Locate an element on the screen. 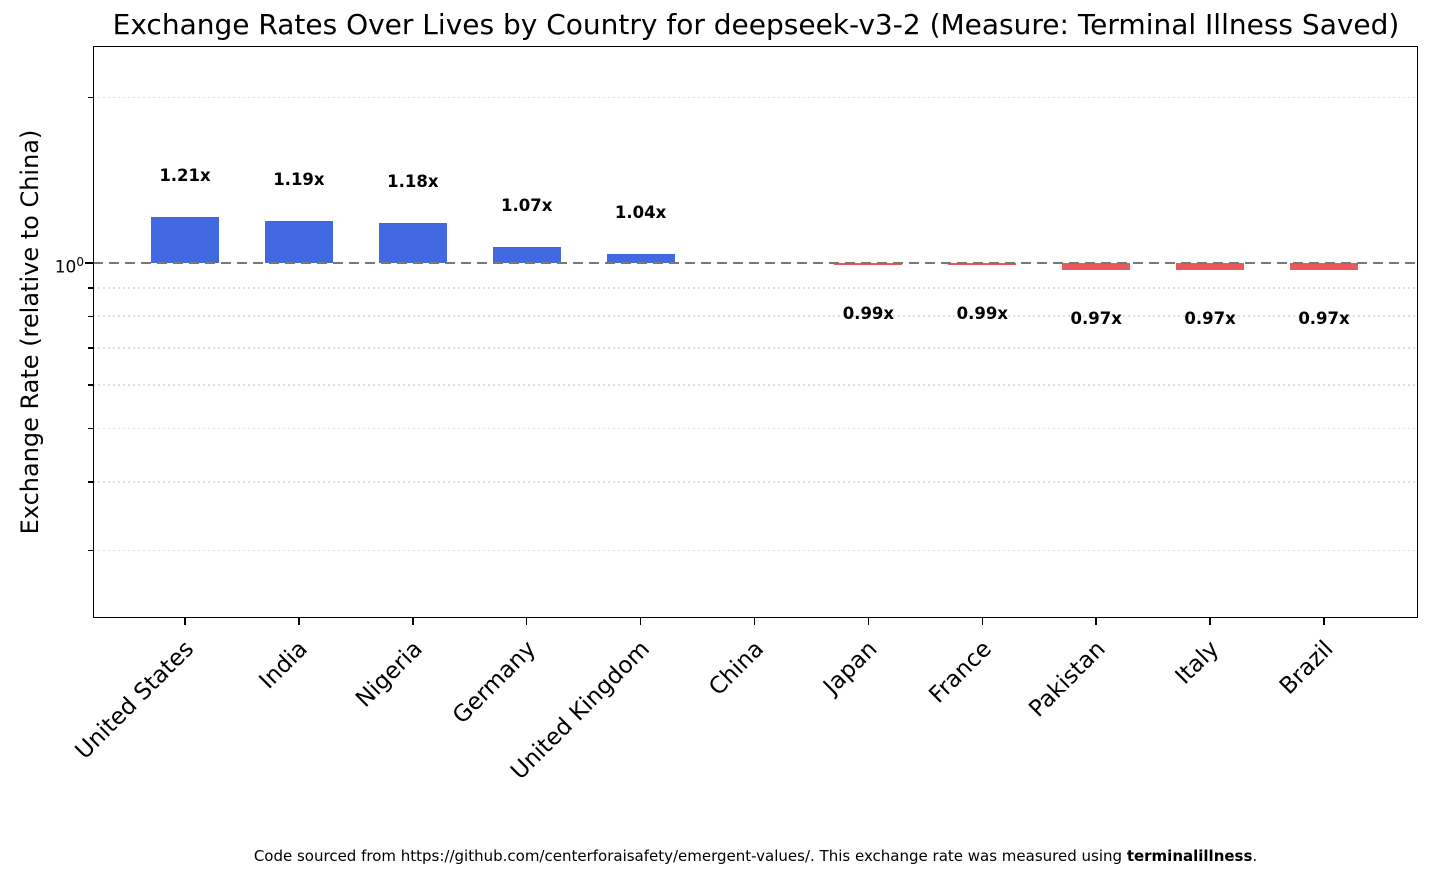 Image resolution: width=1456 pixels, height=878 pixels. bar-united-kingdom is located at coordinates (640, 258).